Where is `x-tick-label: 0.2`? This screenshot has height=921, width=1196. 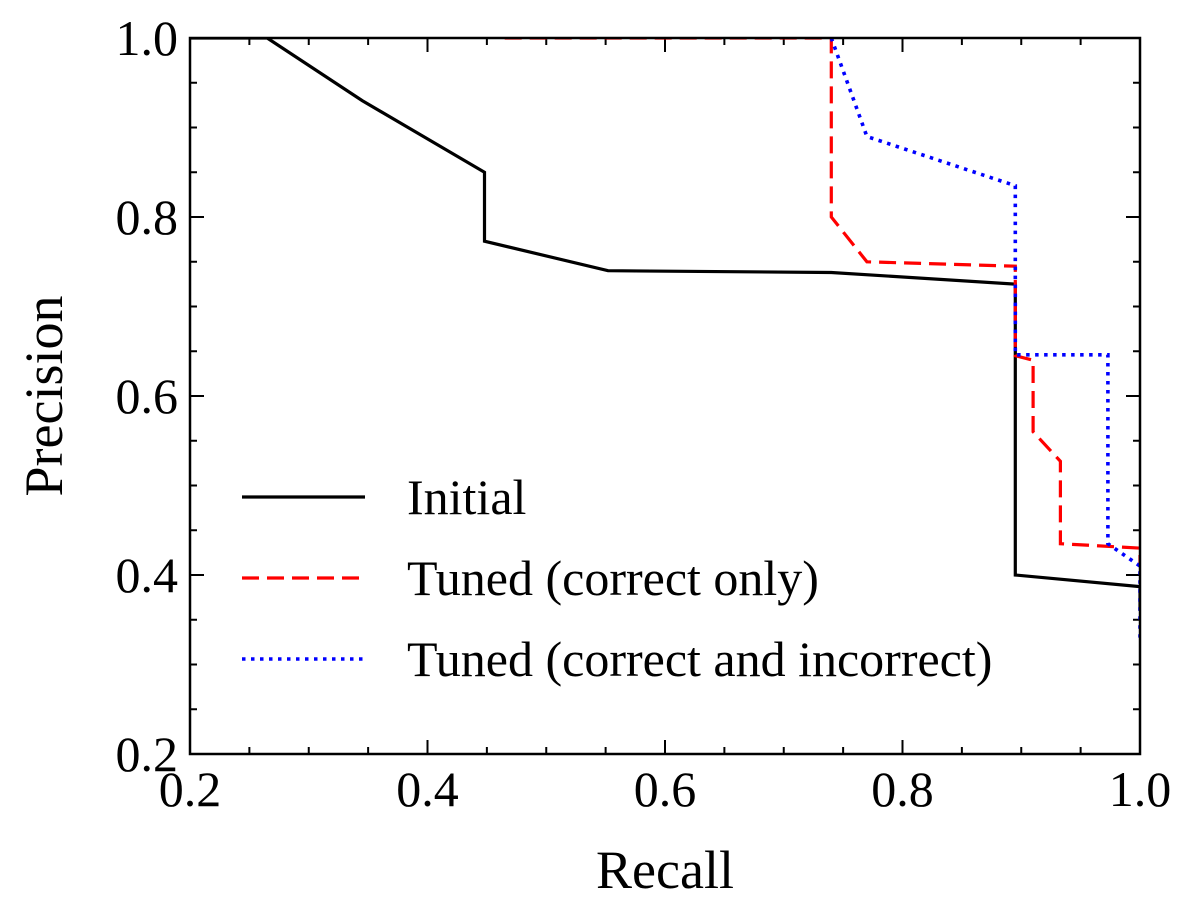 x-tick-label: 0.2 is located at coordinates (190, 789).